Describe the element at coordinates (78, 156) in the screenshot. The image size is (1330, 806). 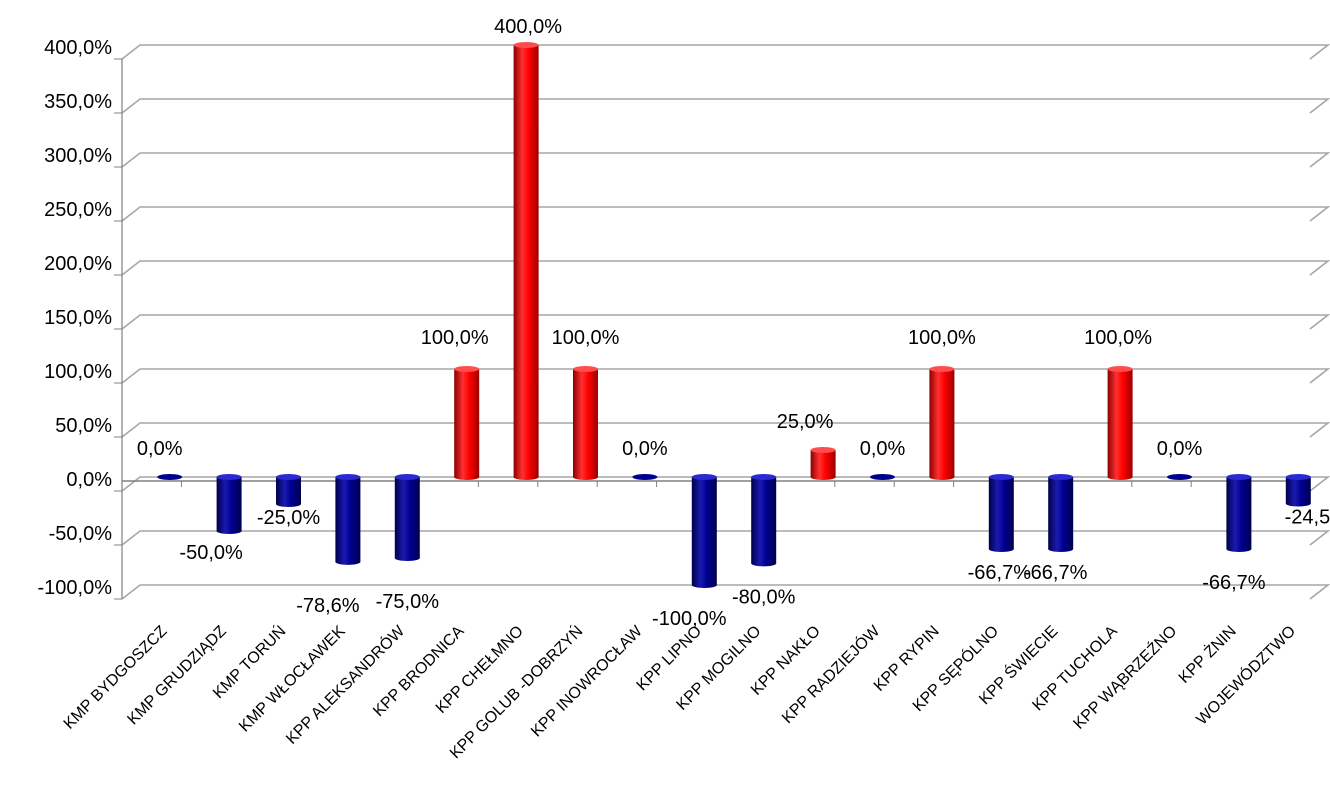
I see `y-tick-label: 300,0%` at that location.